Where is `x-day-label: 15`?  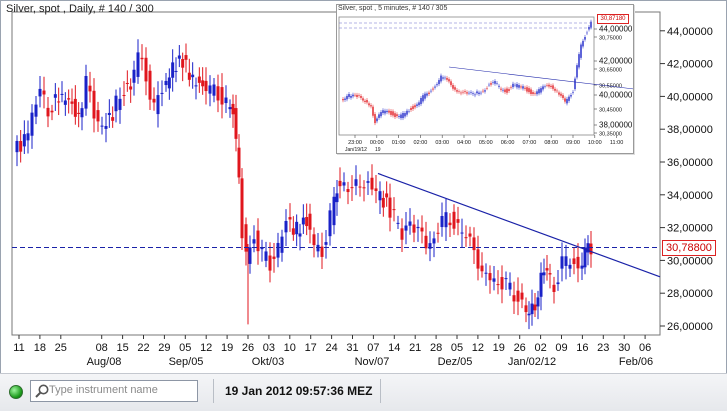
x-day-label: 15 is located at coordinates (122, 348).